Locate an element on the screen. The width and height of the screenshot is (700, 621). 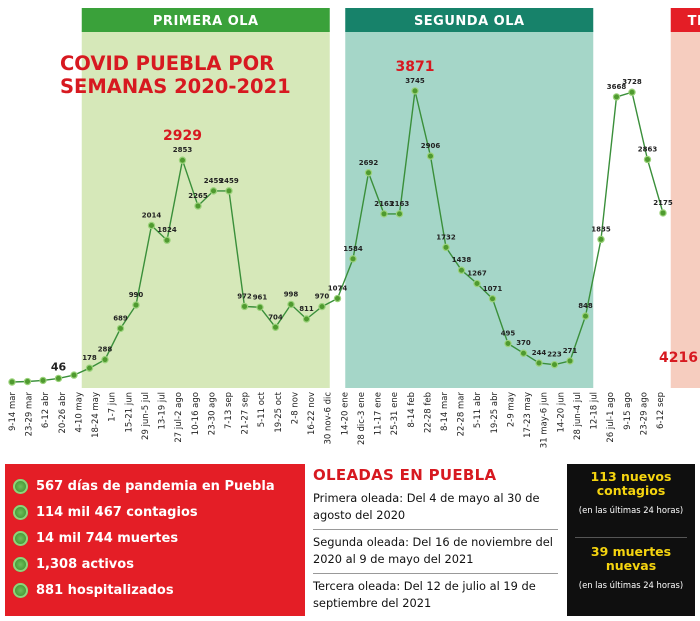
x-tick-label: 28 dic-3 ene is located at coordinates (362, 418).